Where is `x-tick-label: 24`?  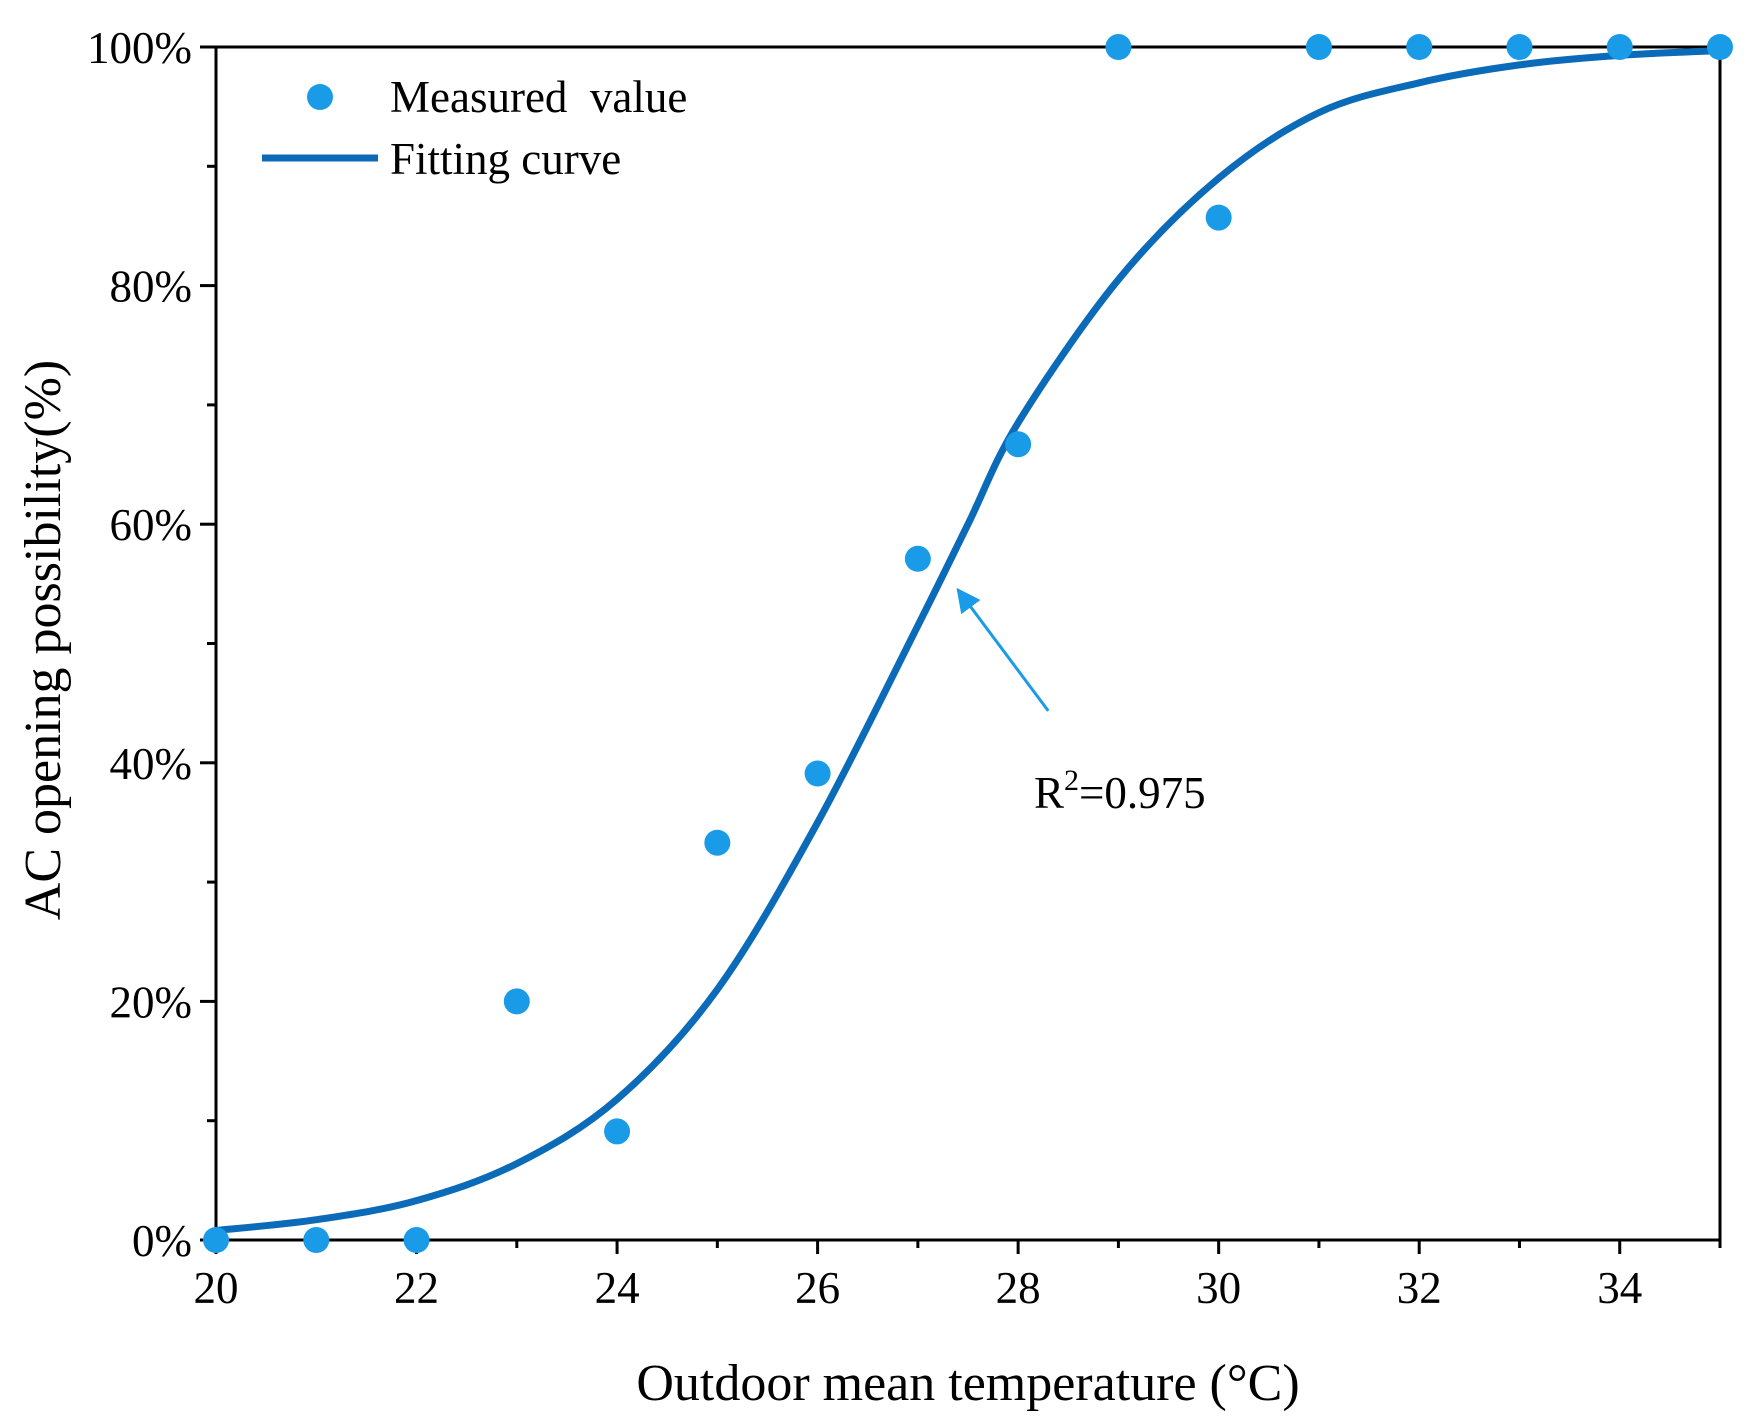
x-tick-label: 24 is located at coordinates (617, 1288).